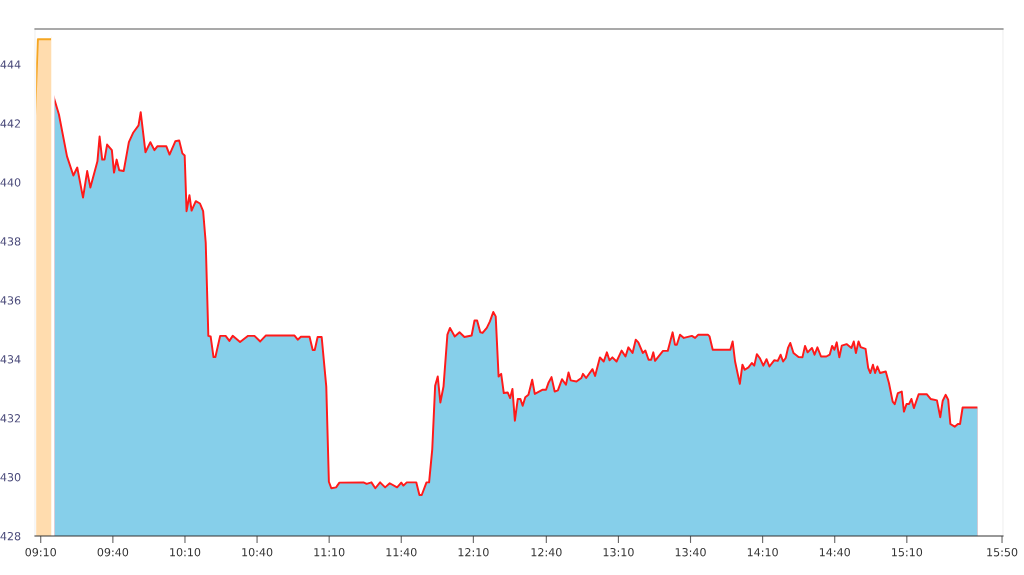 This screenshot has height=575, width=1024. I want to click on x-tick-label: 14:10, so click(762, 552).